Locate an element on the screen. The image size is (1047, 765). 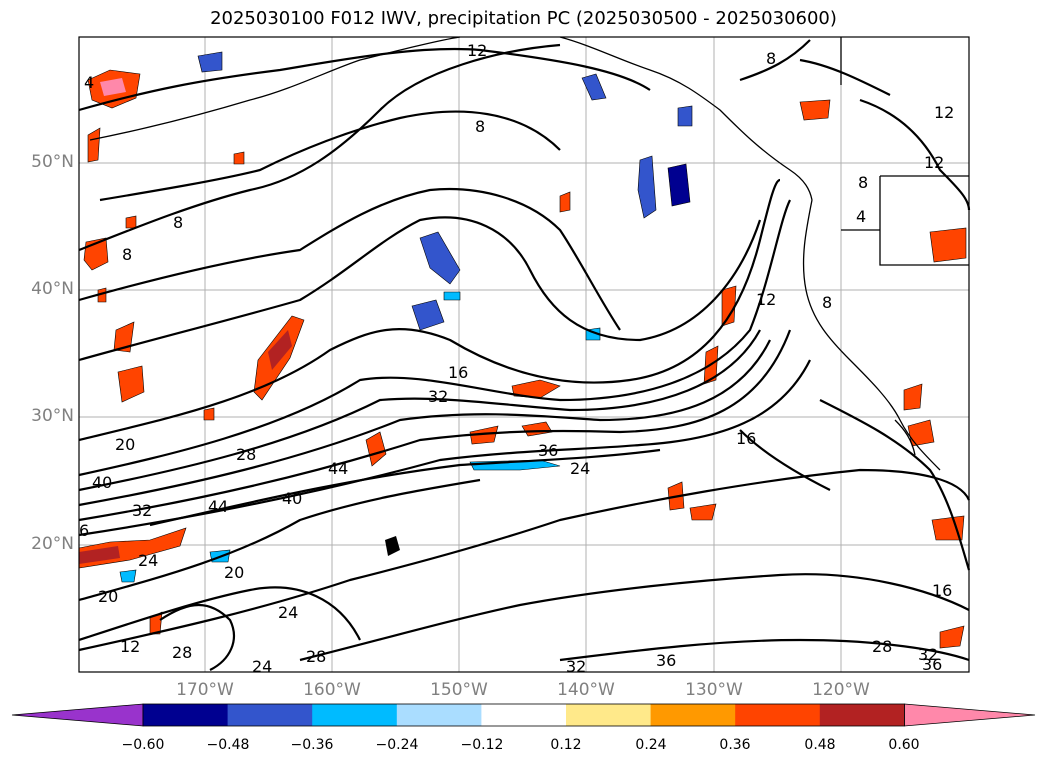
colorbar-tick: −0.12 is located at coordinates (482, 745).